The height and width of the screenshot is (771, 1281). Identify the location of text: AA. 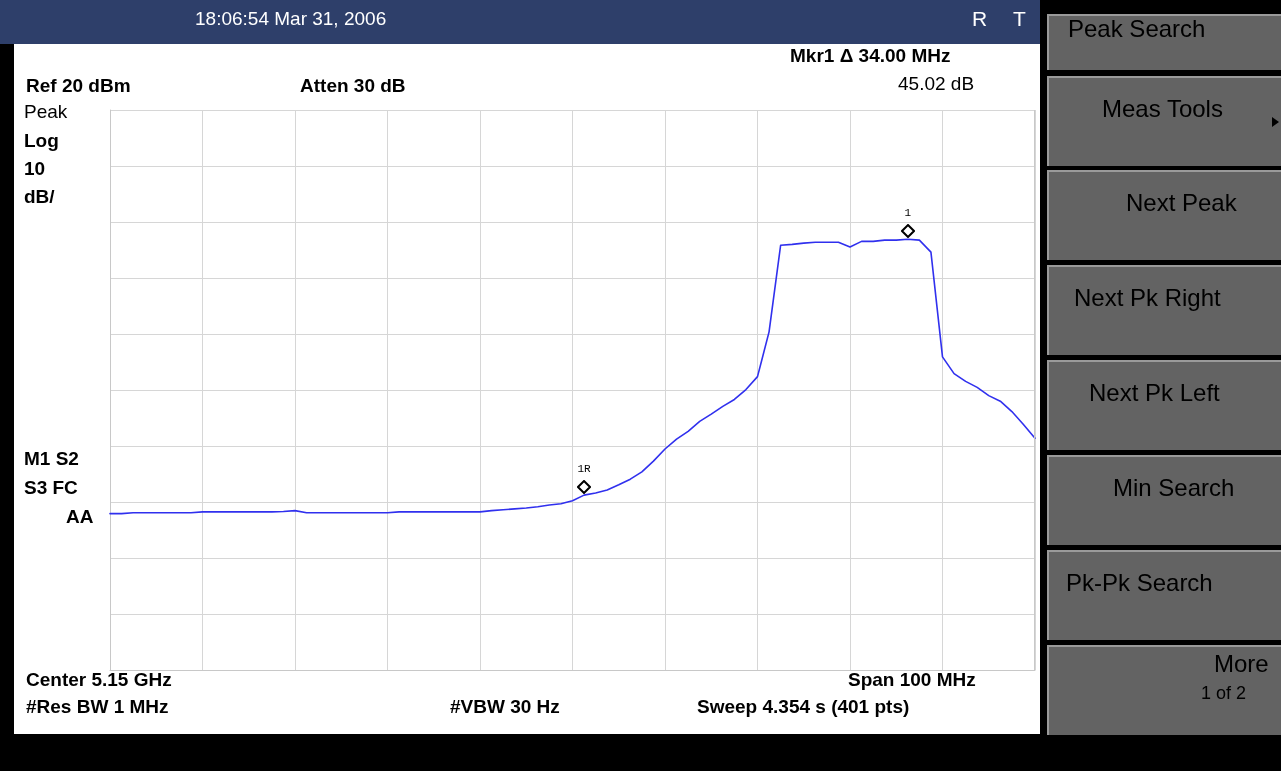
(80, 517).